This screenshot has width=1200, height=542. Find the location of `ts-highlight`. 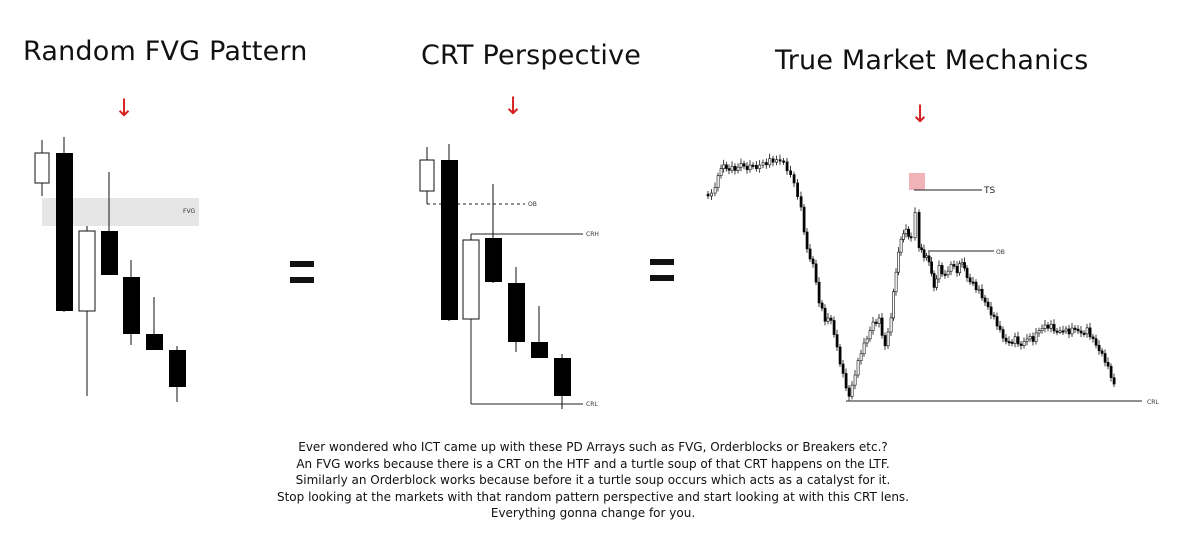

ts-highlight is located at coordinates (917, 181).